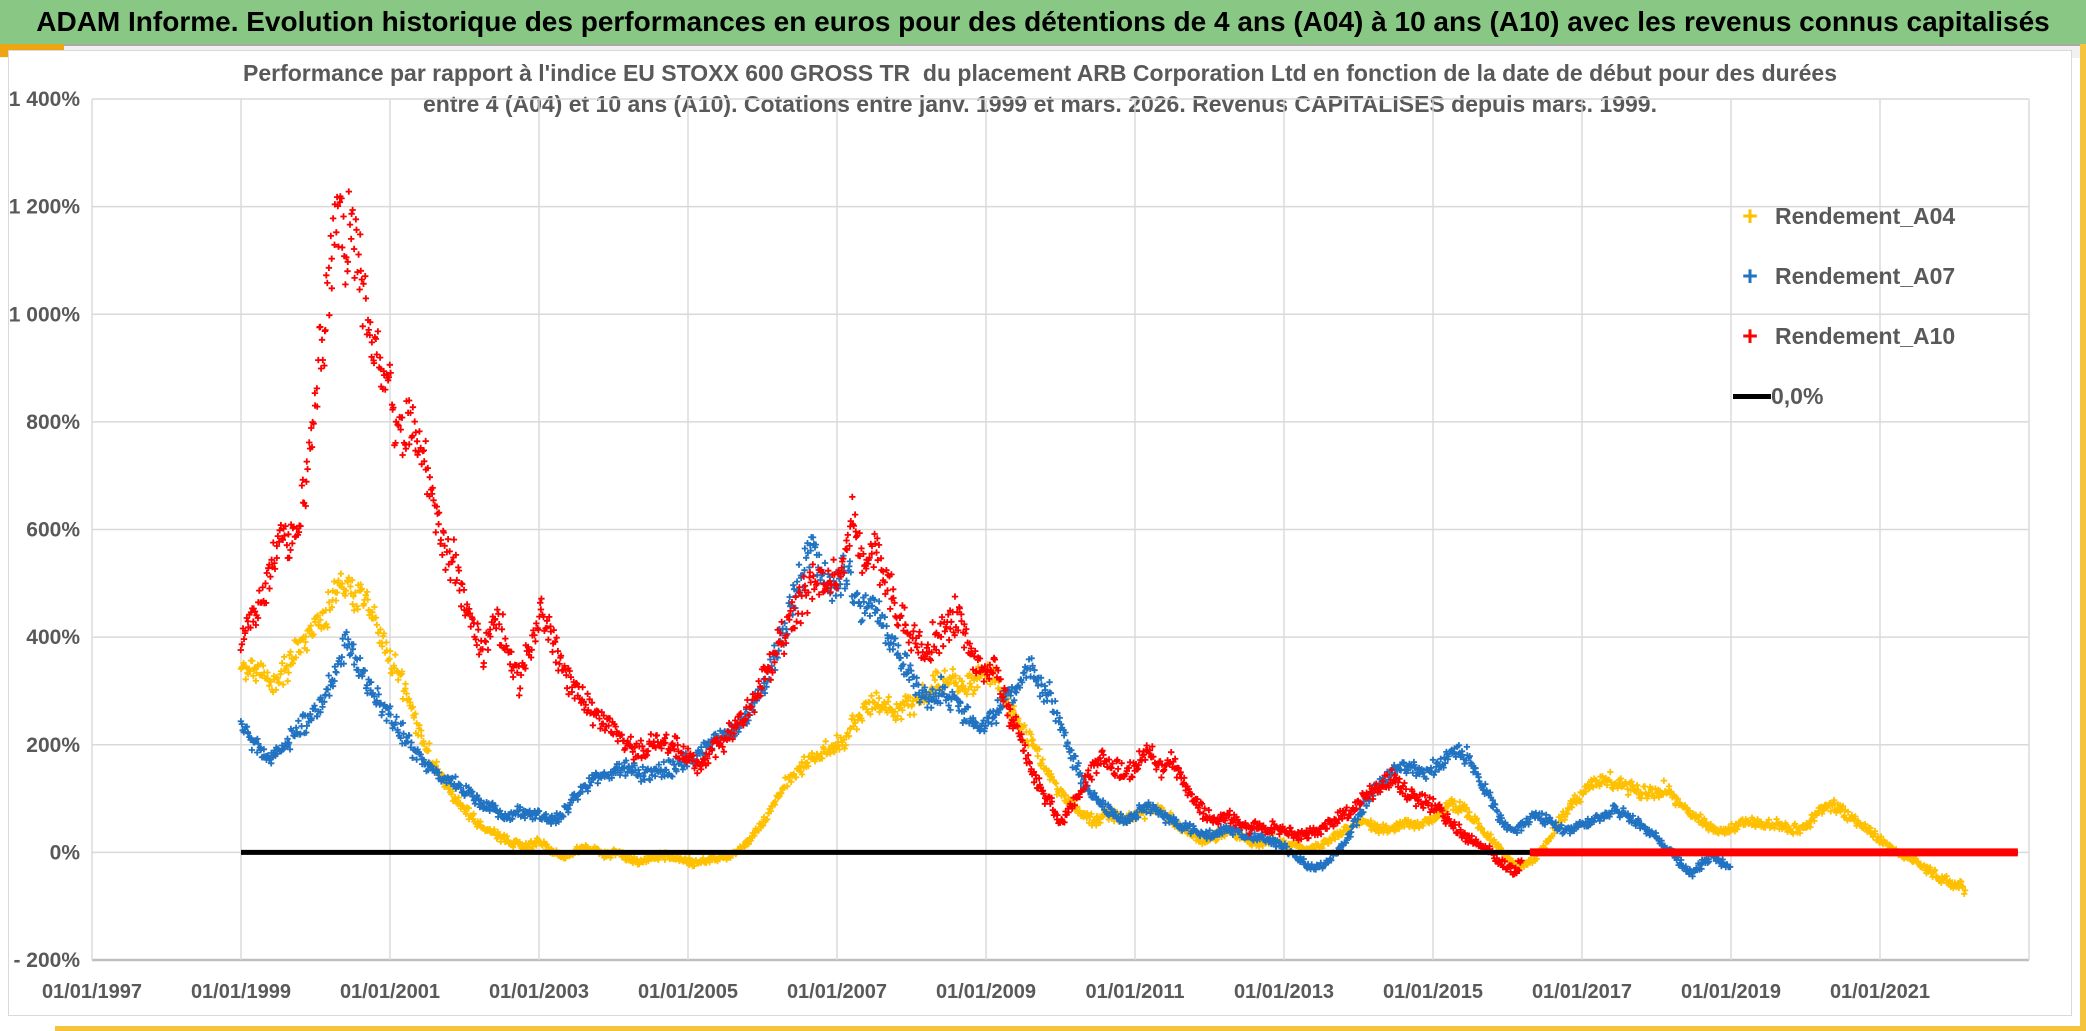  I want to click on y-tick-label: 600%, so click(53, 530).